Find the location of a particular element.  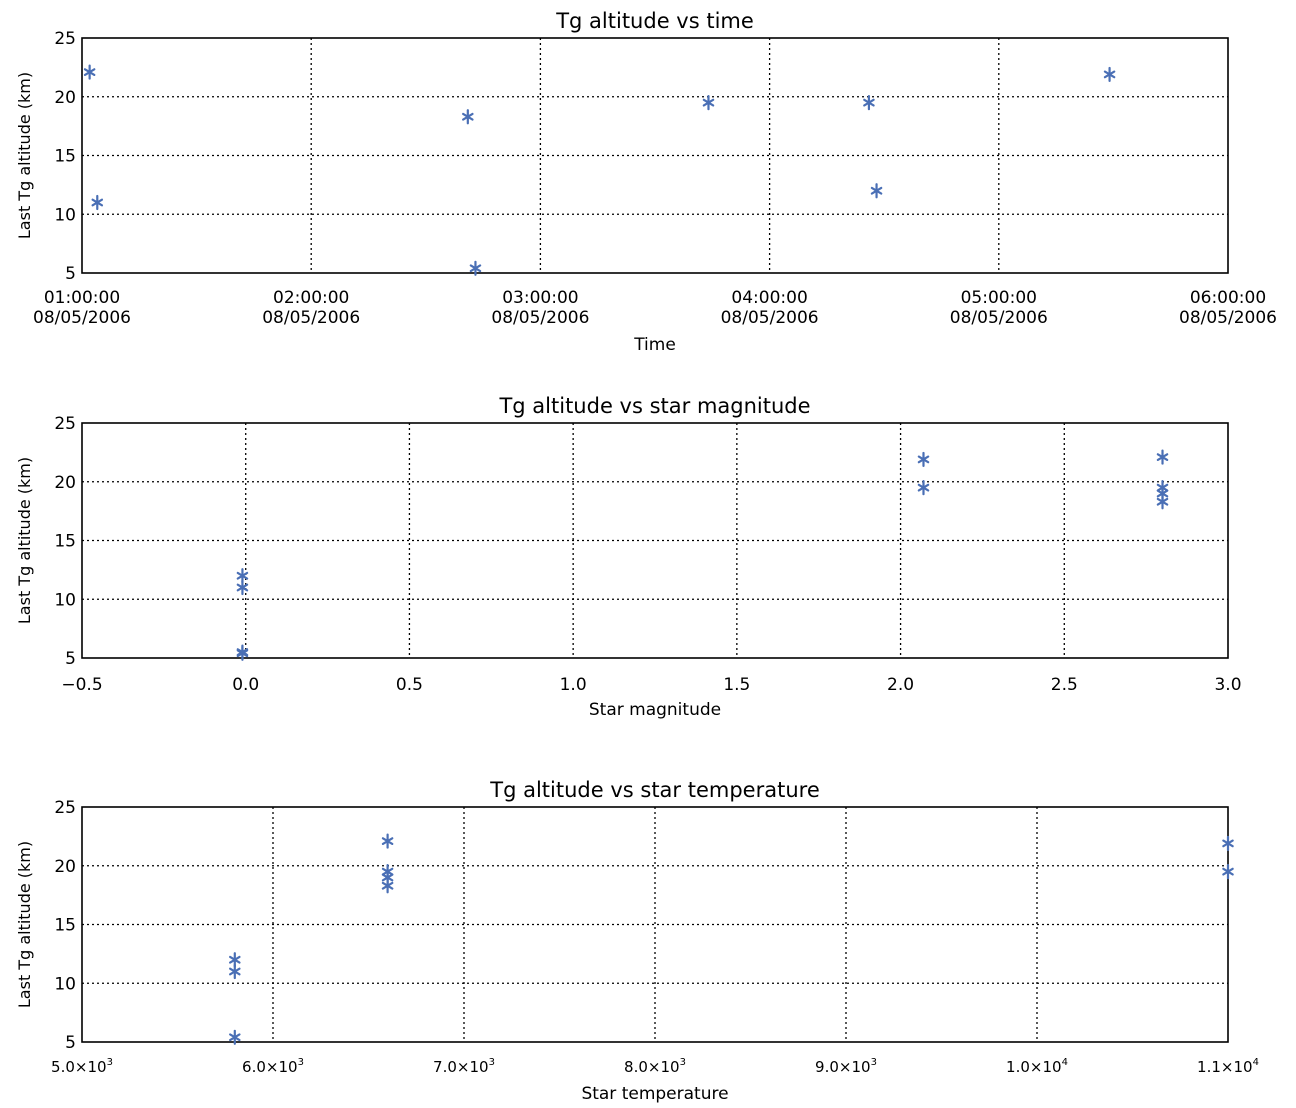

x-tick-label: 0.5 is located at coordinates (409, 685).